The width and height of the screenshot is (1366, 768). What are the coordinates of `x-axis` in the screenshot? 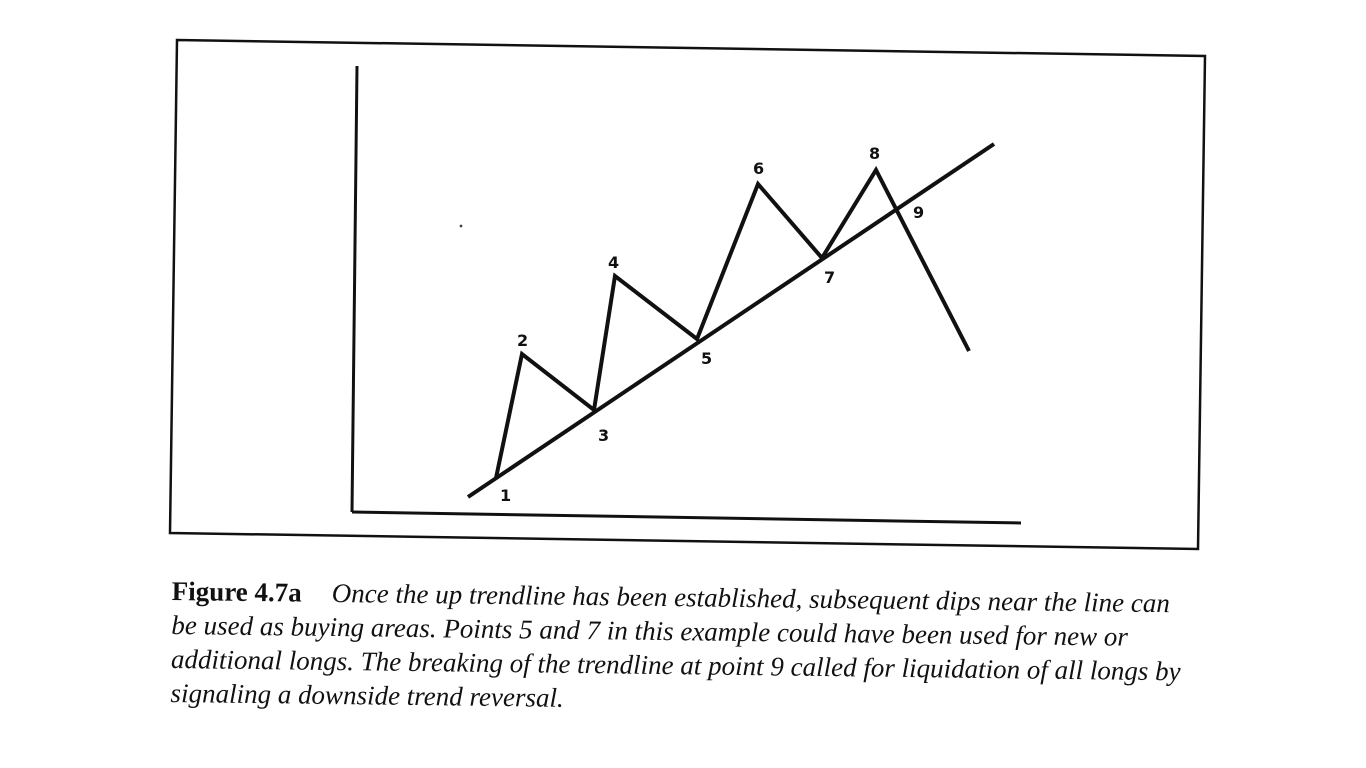 It's located at (686, 517).